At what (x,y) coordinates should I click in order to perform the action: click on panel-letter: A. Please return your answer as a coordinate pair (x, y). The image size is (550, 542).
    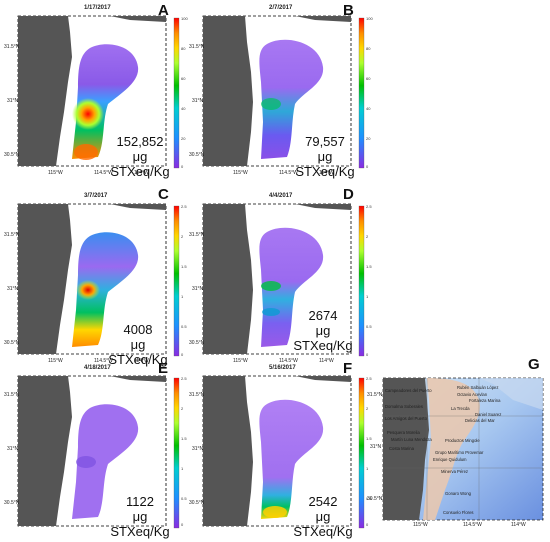
    Looking at the image, I should click on (163, 10).